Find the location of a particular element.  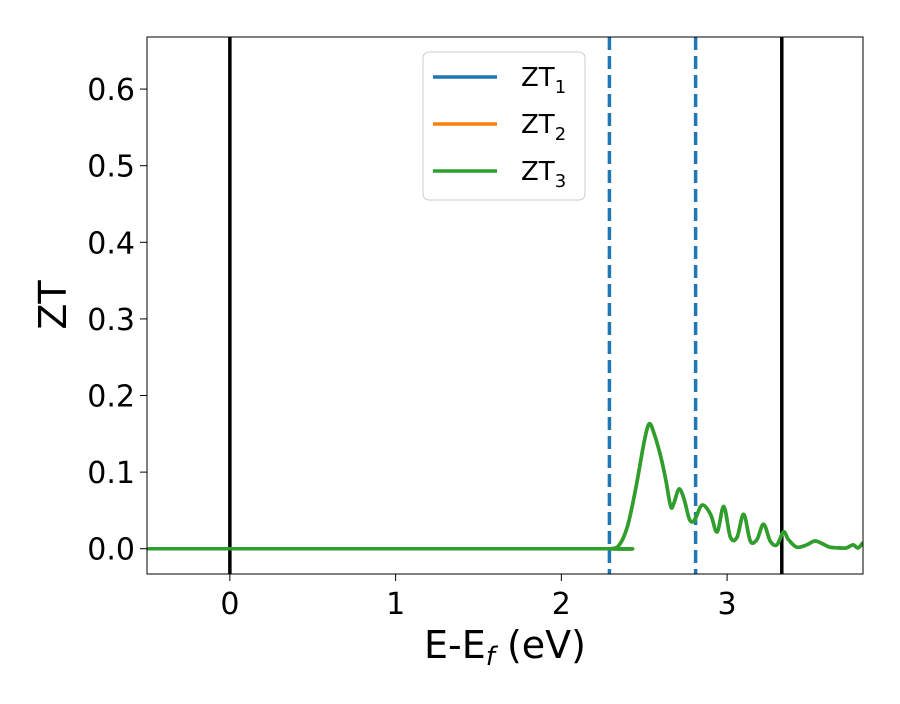

x-axis-label-main: E-E is located at coordinates (455, 645).